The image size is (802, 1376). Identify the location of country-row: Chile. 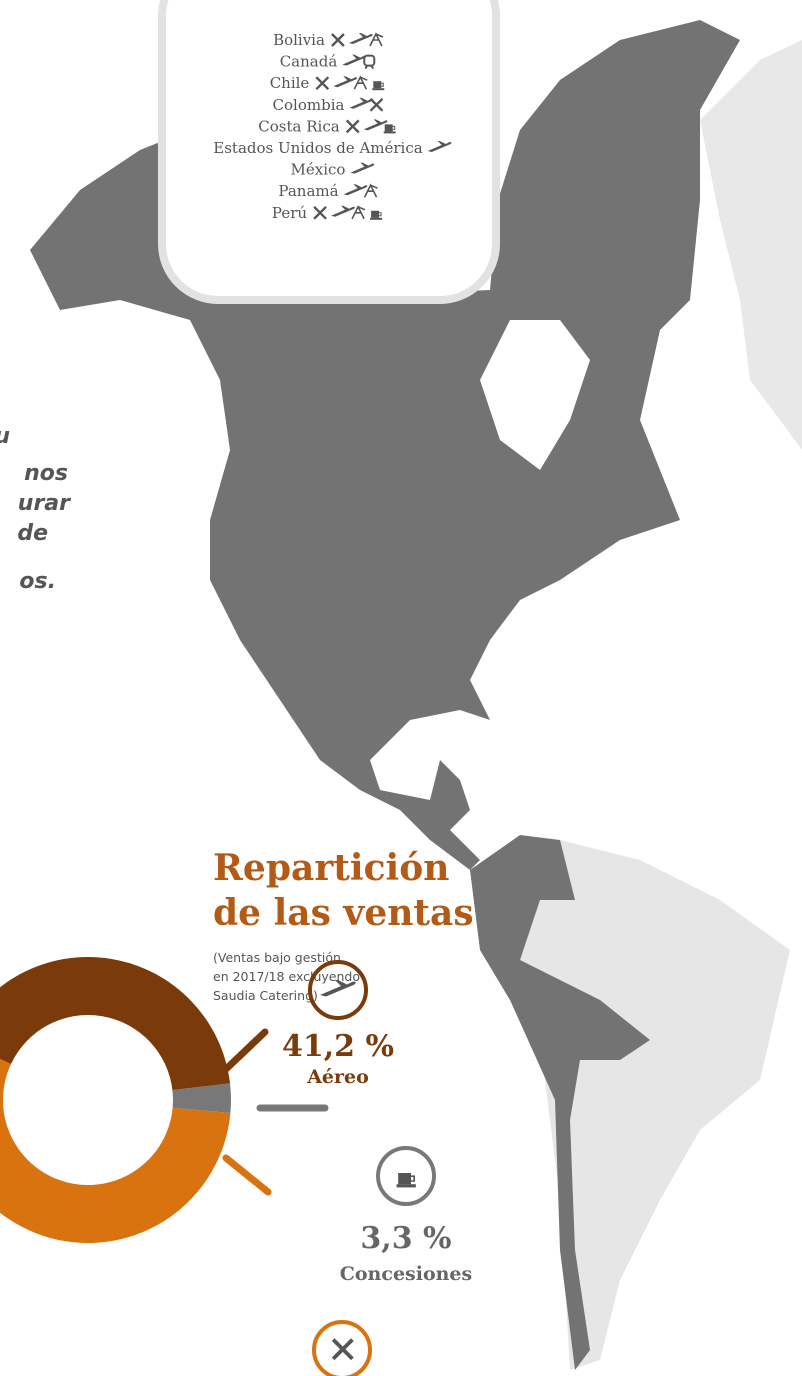
(327, 83).